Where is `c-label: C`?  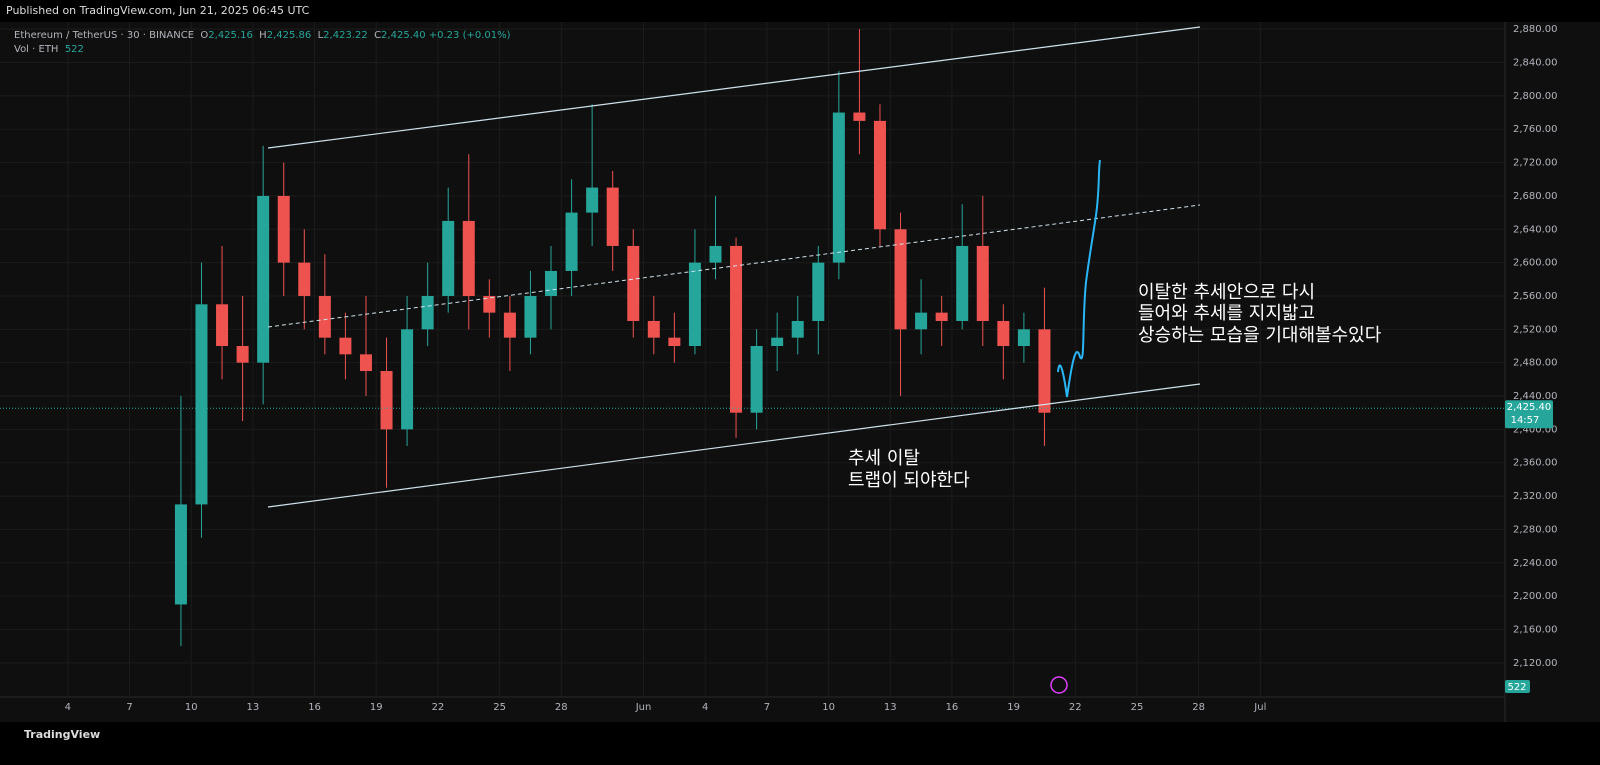 c-label: C is located at coordinates (378, 35).